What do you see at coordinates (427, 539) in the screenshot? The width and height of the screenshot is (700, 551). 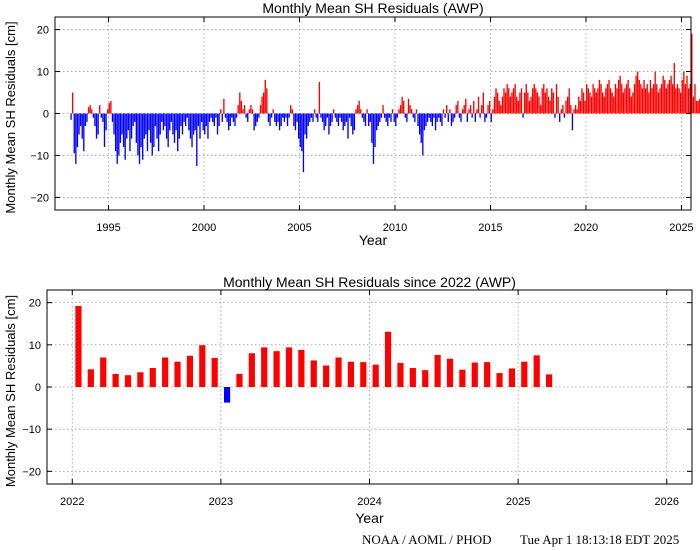 I see `footer-org: NOAA / AOML / PHOD` at bounding box center [427, 539].